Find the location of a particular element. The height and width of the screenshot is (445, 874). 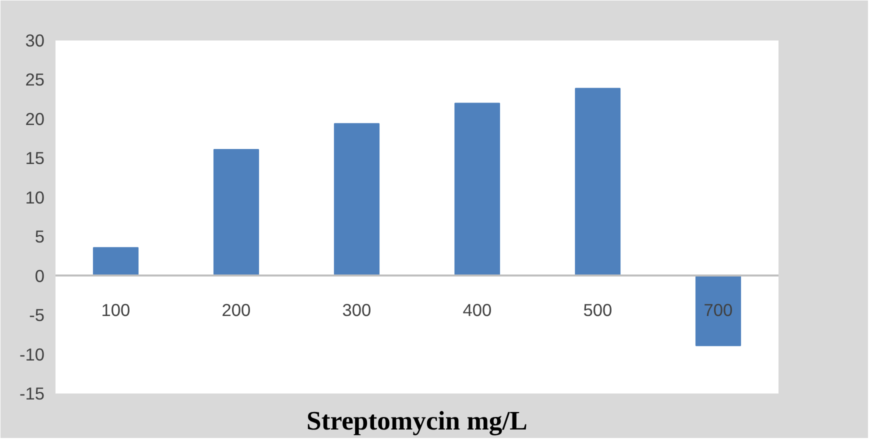

x-tick-label: 300 is located at coordinates (357, 310).